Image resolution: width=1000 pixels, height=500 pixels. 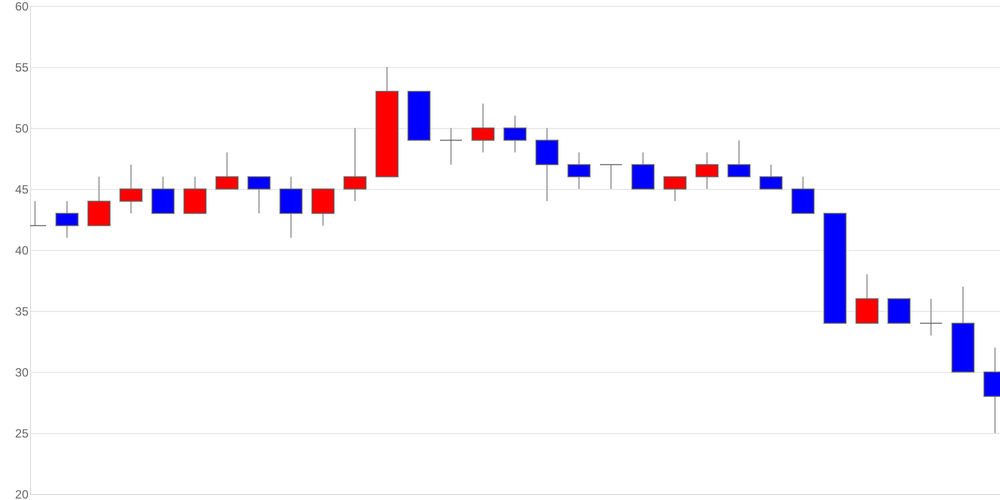 I want to click on y-tick-label: 45, so click(x=22, y=189).